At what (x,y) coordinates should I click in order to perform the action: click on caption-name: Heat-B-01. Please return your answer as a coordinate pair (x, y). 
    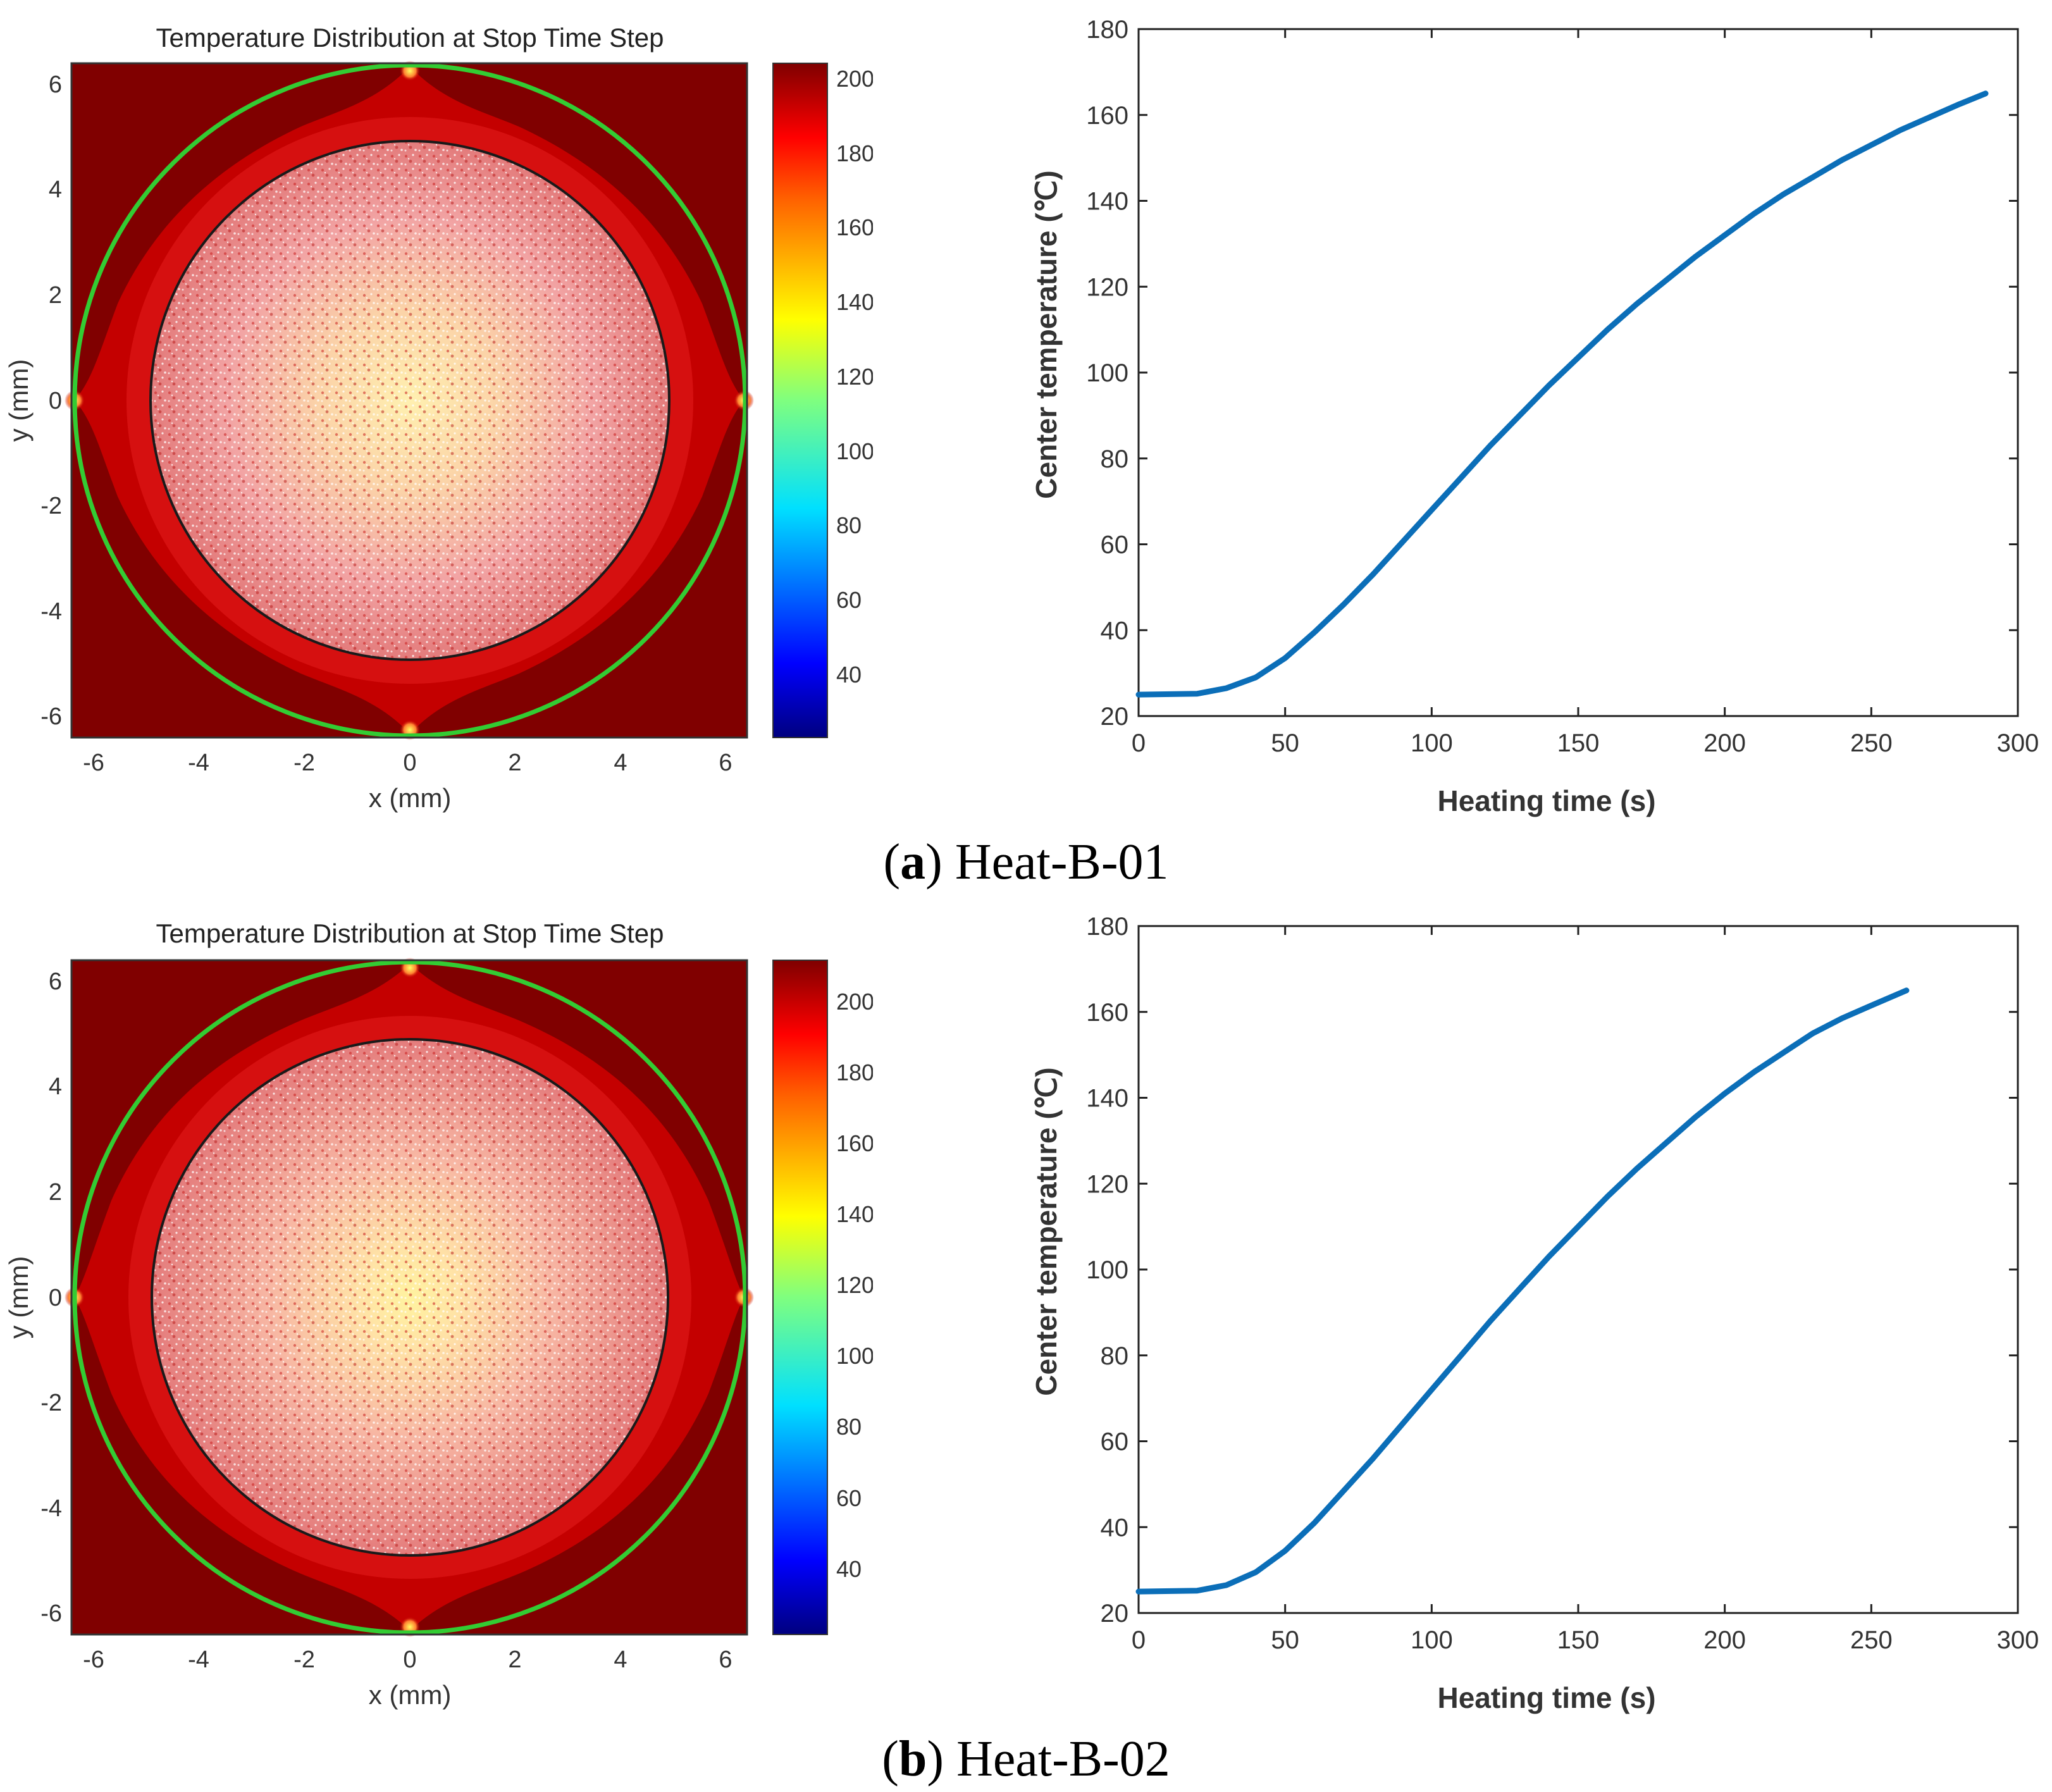
    Looking at the image, I should click on (1062, 862).